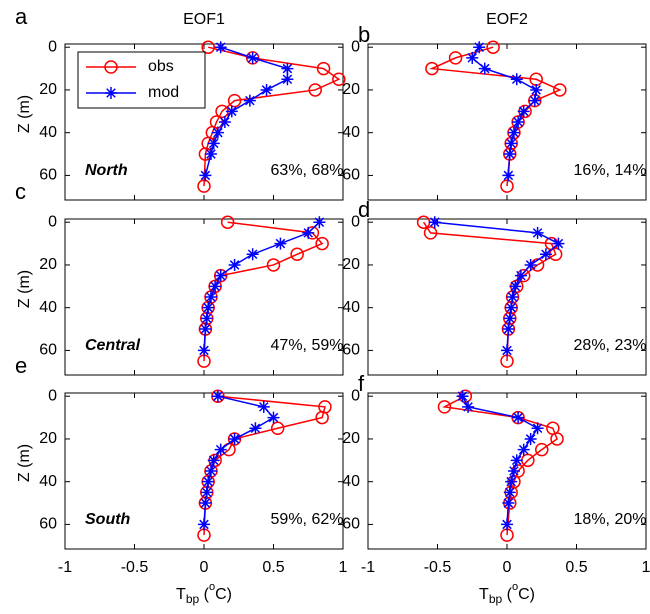  I want to click on x-axis-label-part: o, so click(212, 587).